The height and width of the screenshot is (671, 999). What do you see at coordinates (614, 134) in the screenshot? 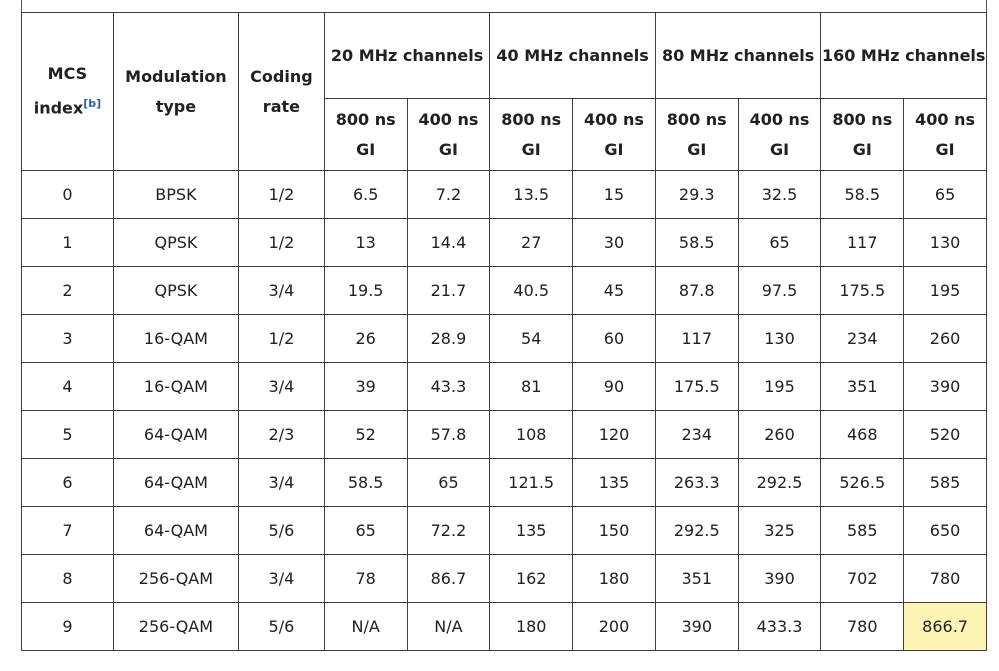
I see `header-40mhz-400gi: 400 ns GI` at bounding box center [614, 134].